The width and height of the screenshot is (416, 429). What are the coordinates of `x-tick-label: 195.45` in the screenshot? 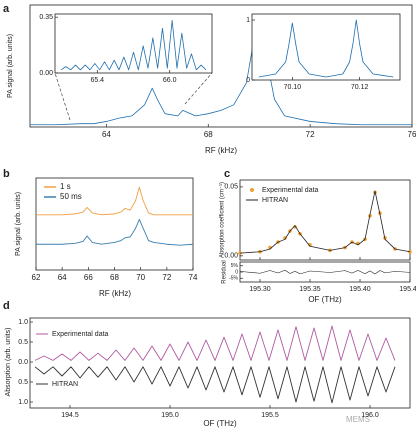 It's located at (407, 289).